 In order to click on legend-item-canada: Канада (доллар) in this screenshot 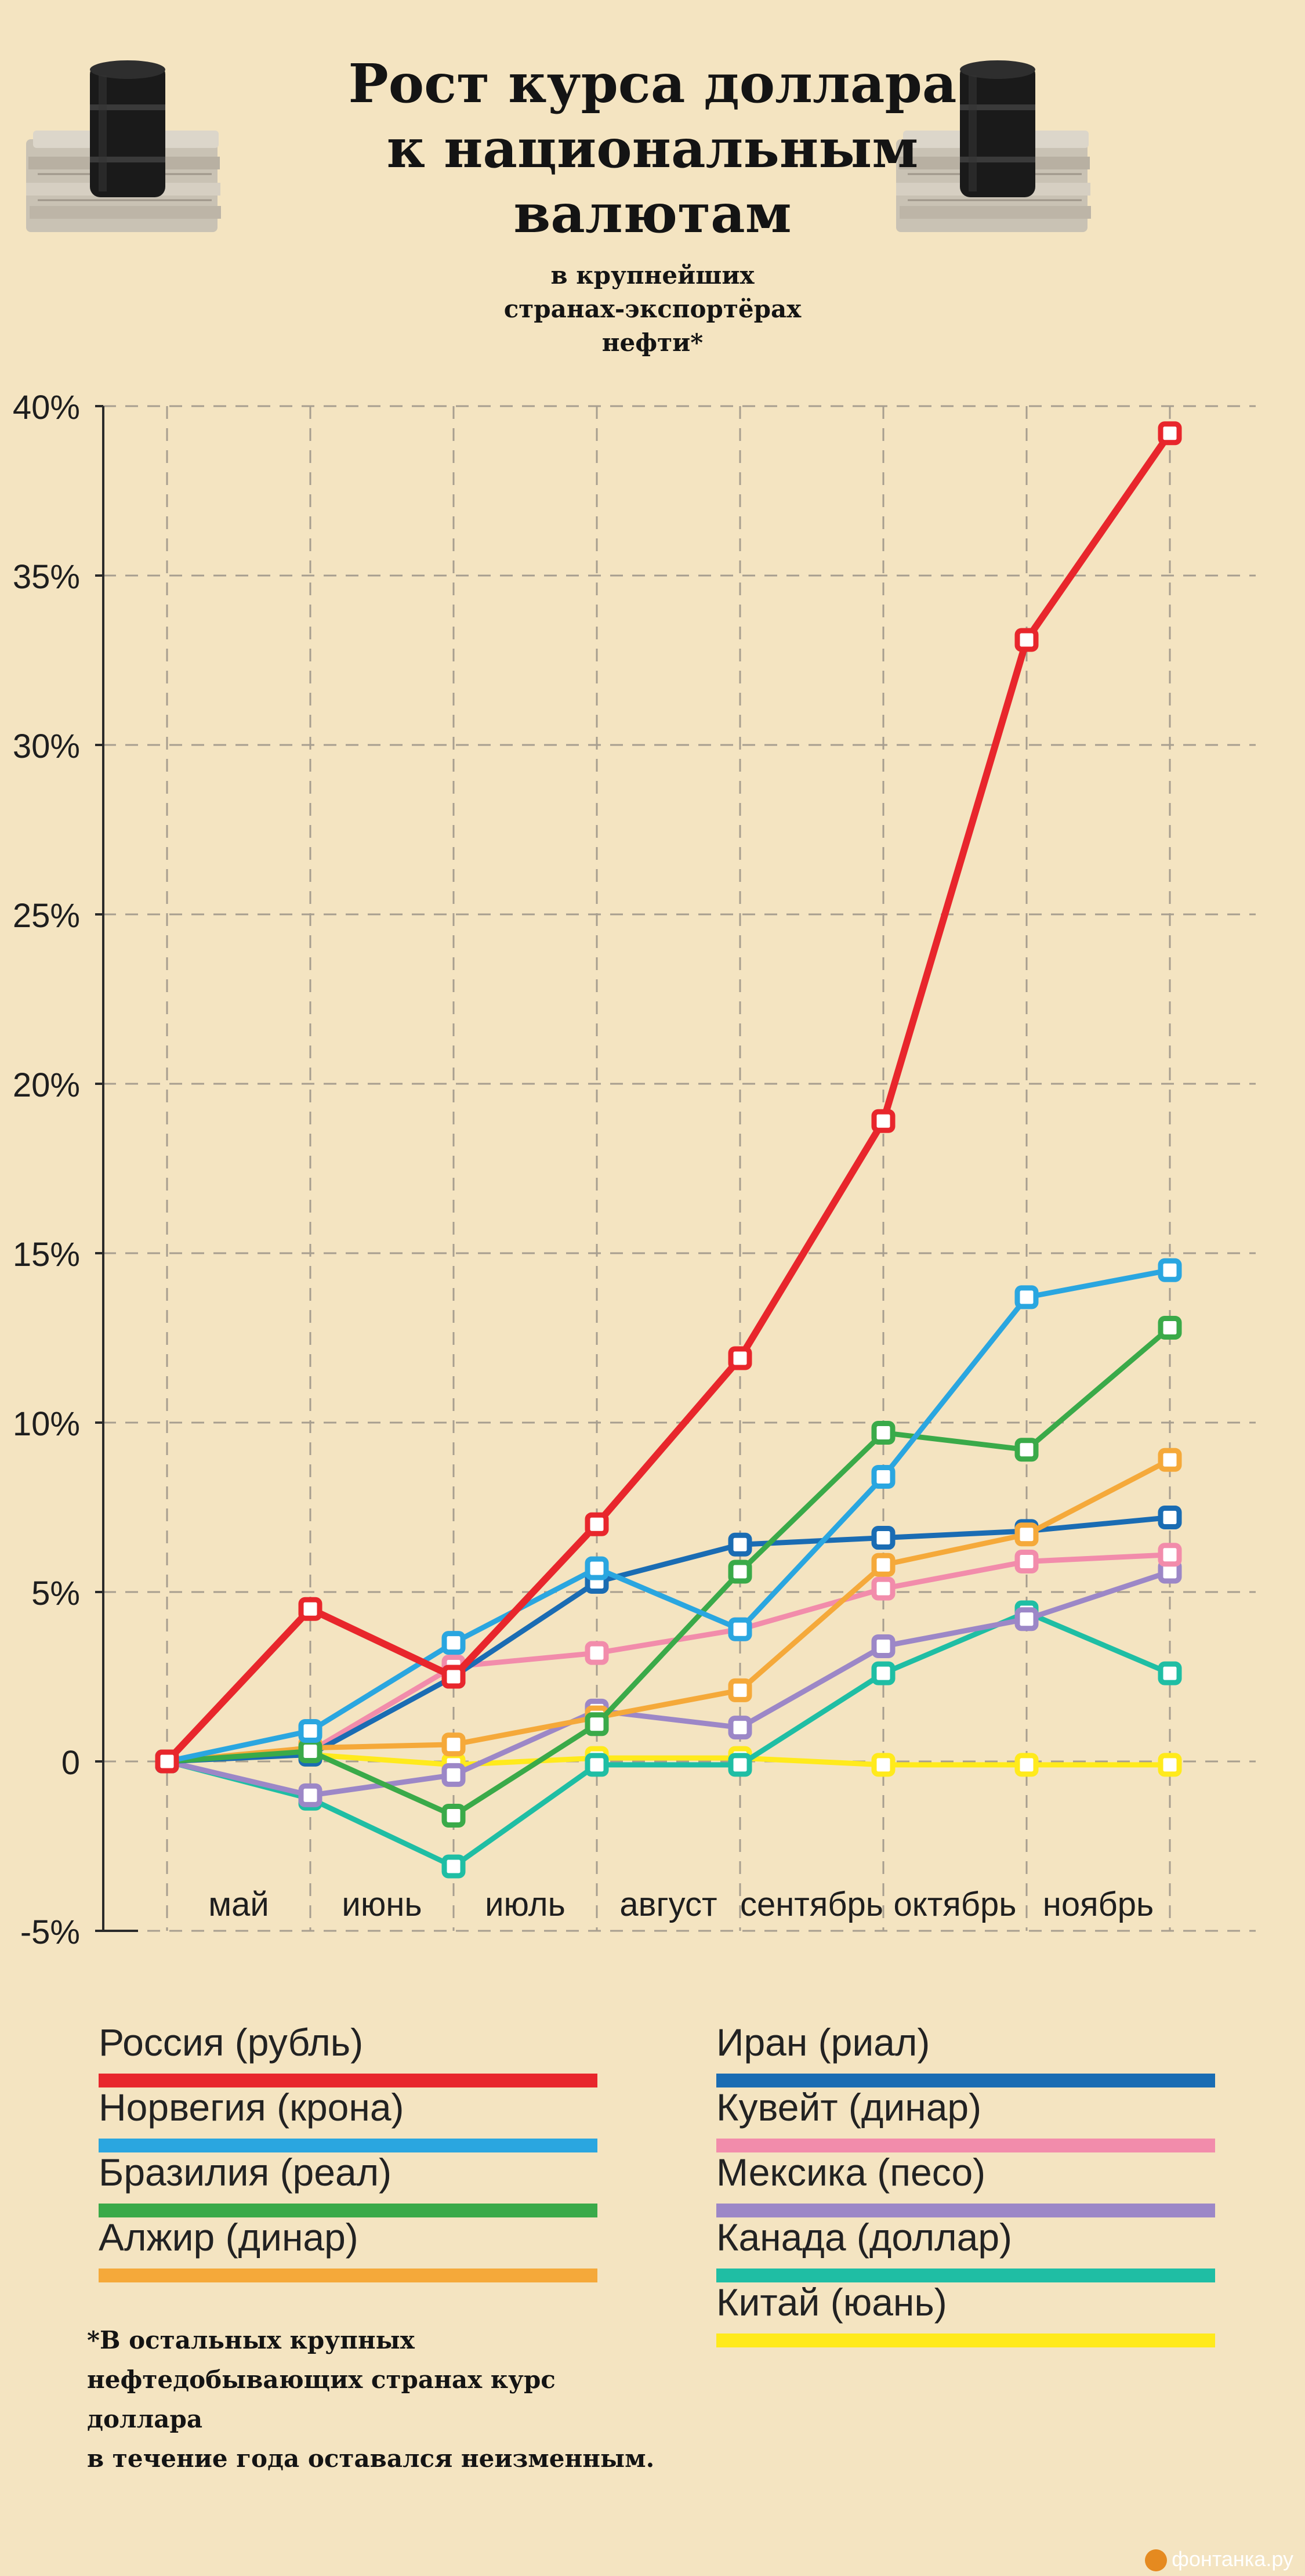, I will do `click(965, 2248)`.